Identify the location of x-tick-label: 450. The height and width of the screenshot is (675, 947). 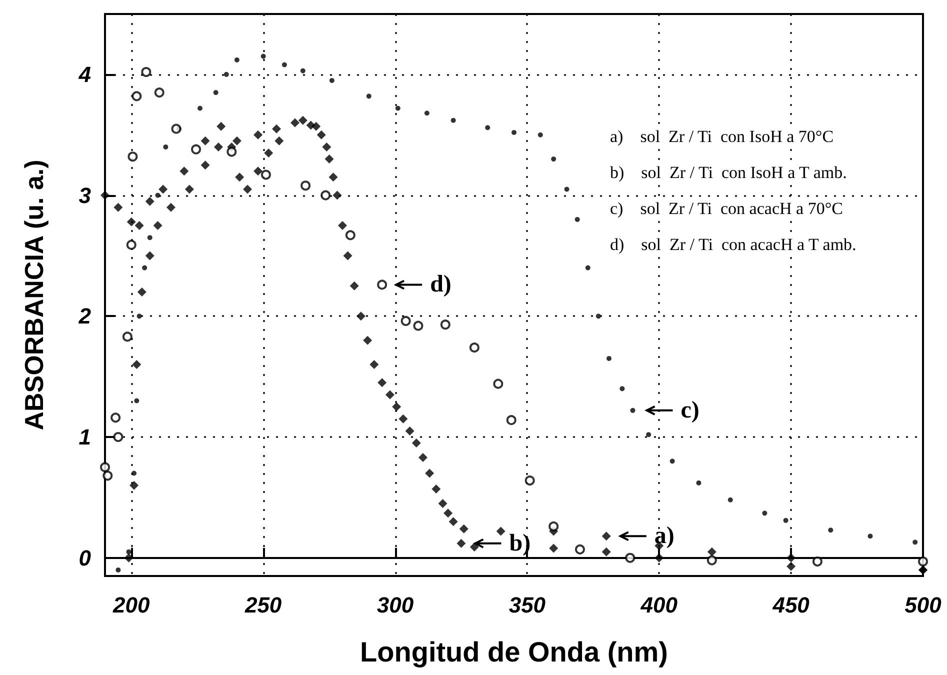
(791, 605).